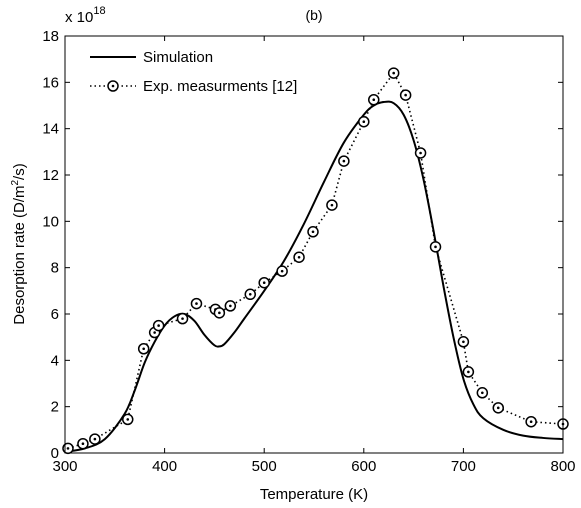 This screenshot has height=508, width=581. What do you see at coordinates (55, 453) in the screenshot?
I see `y-tick-label: 0` at bounding box center [55, 453].